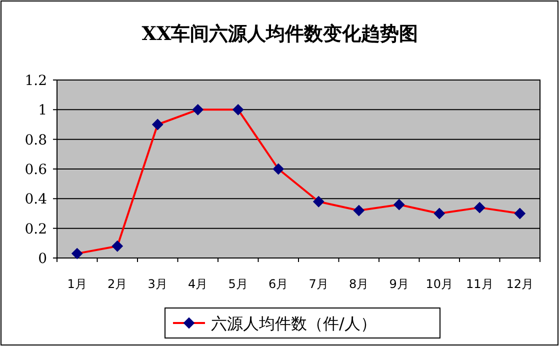 This screenshot has height=347, width=560. I want to click on x-tick-label: 7月, so click(318, 284).